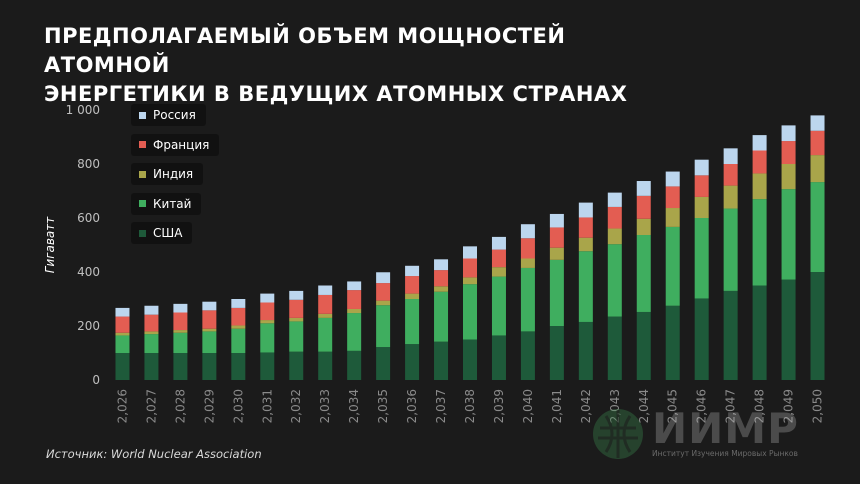  What do you see at coordinates (470, 406) in the screenshot?
I see `x-tick-label: 2,038` at bounding box center [470, 406].